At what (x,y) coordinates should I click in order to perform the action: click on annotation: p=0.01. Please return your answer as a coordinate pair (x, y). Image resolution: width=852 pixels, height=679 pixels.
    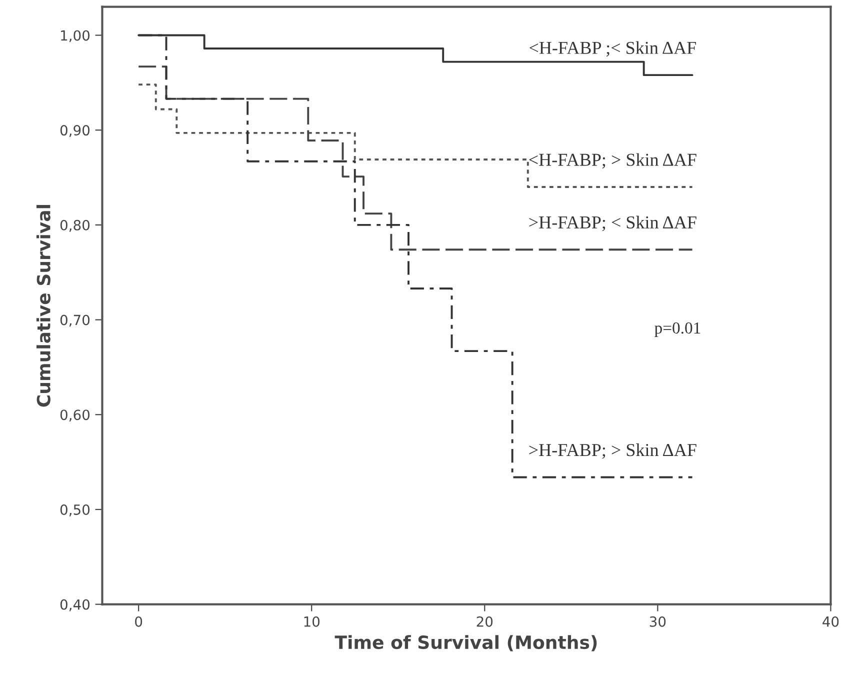
    Looking at the image, I should click on (677, 330).